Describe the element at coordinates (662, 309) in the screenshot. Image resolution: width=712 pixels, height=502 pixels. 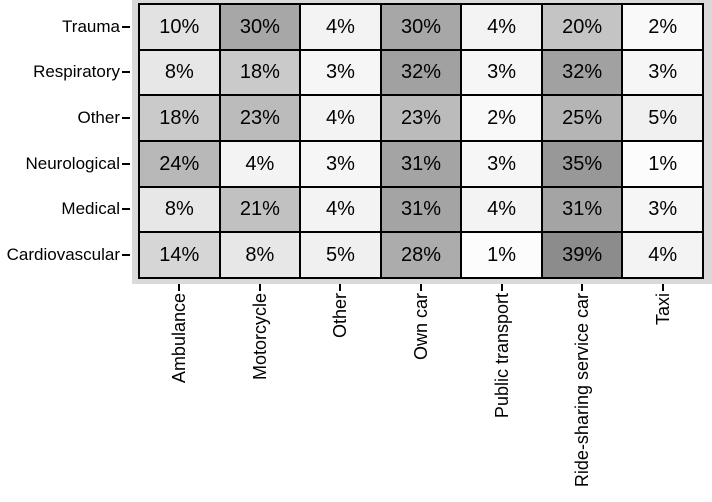
I see `x-tick-label: Taxi` at that location.